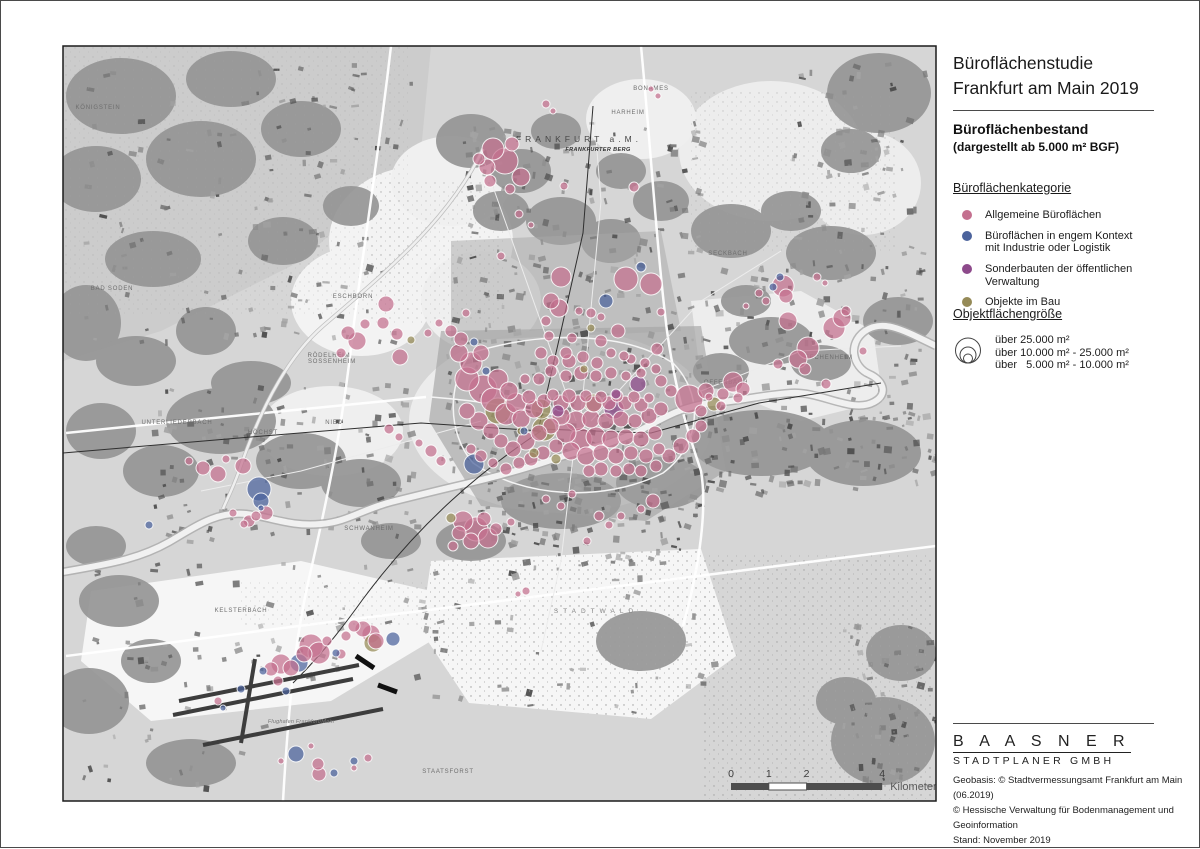  What do you see at coordinates (1053, 723) in the screenshot?
I see `separator-bottom` at bounding box center [1053, 723].